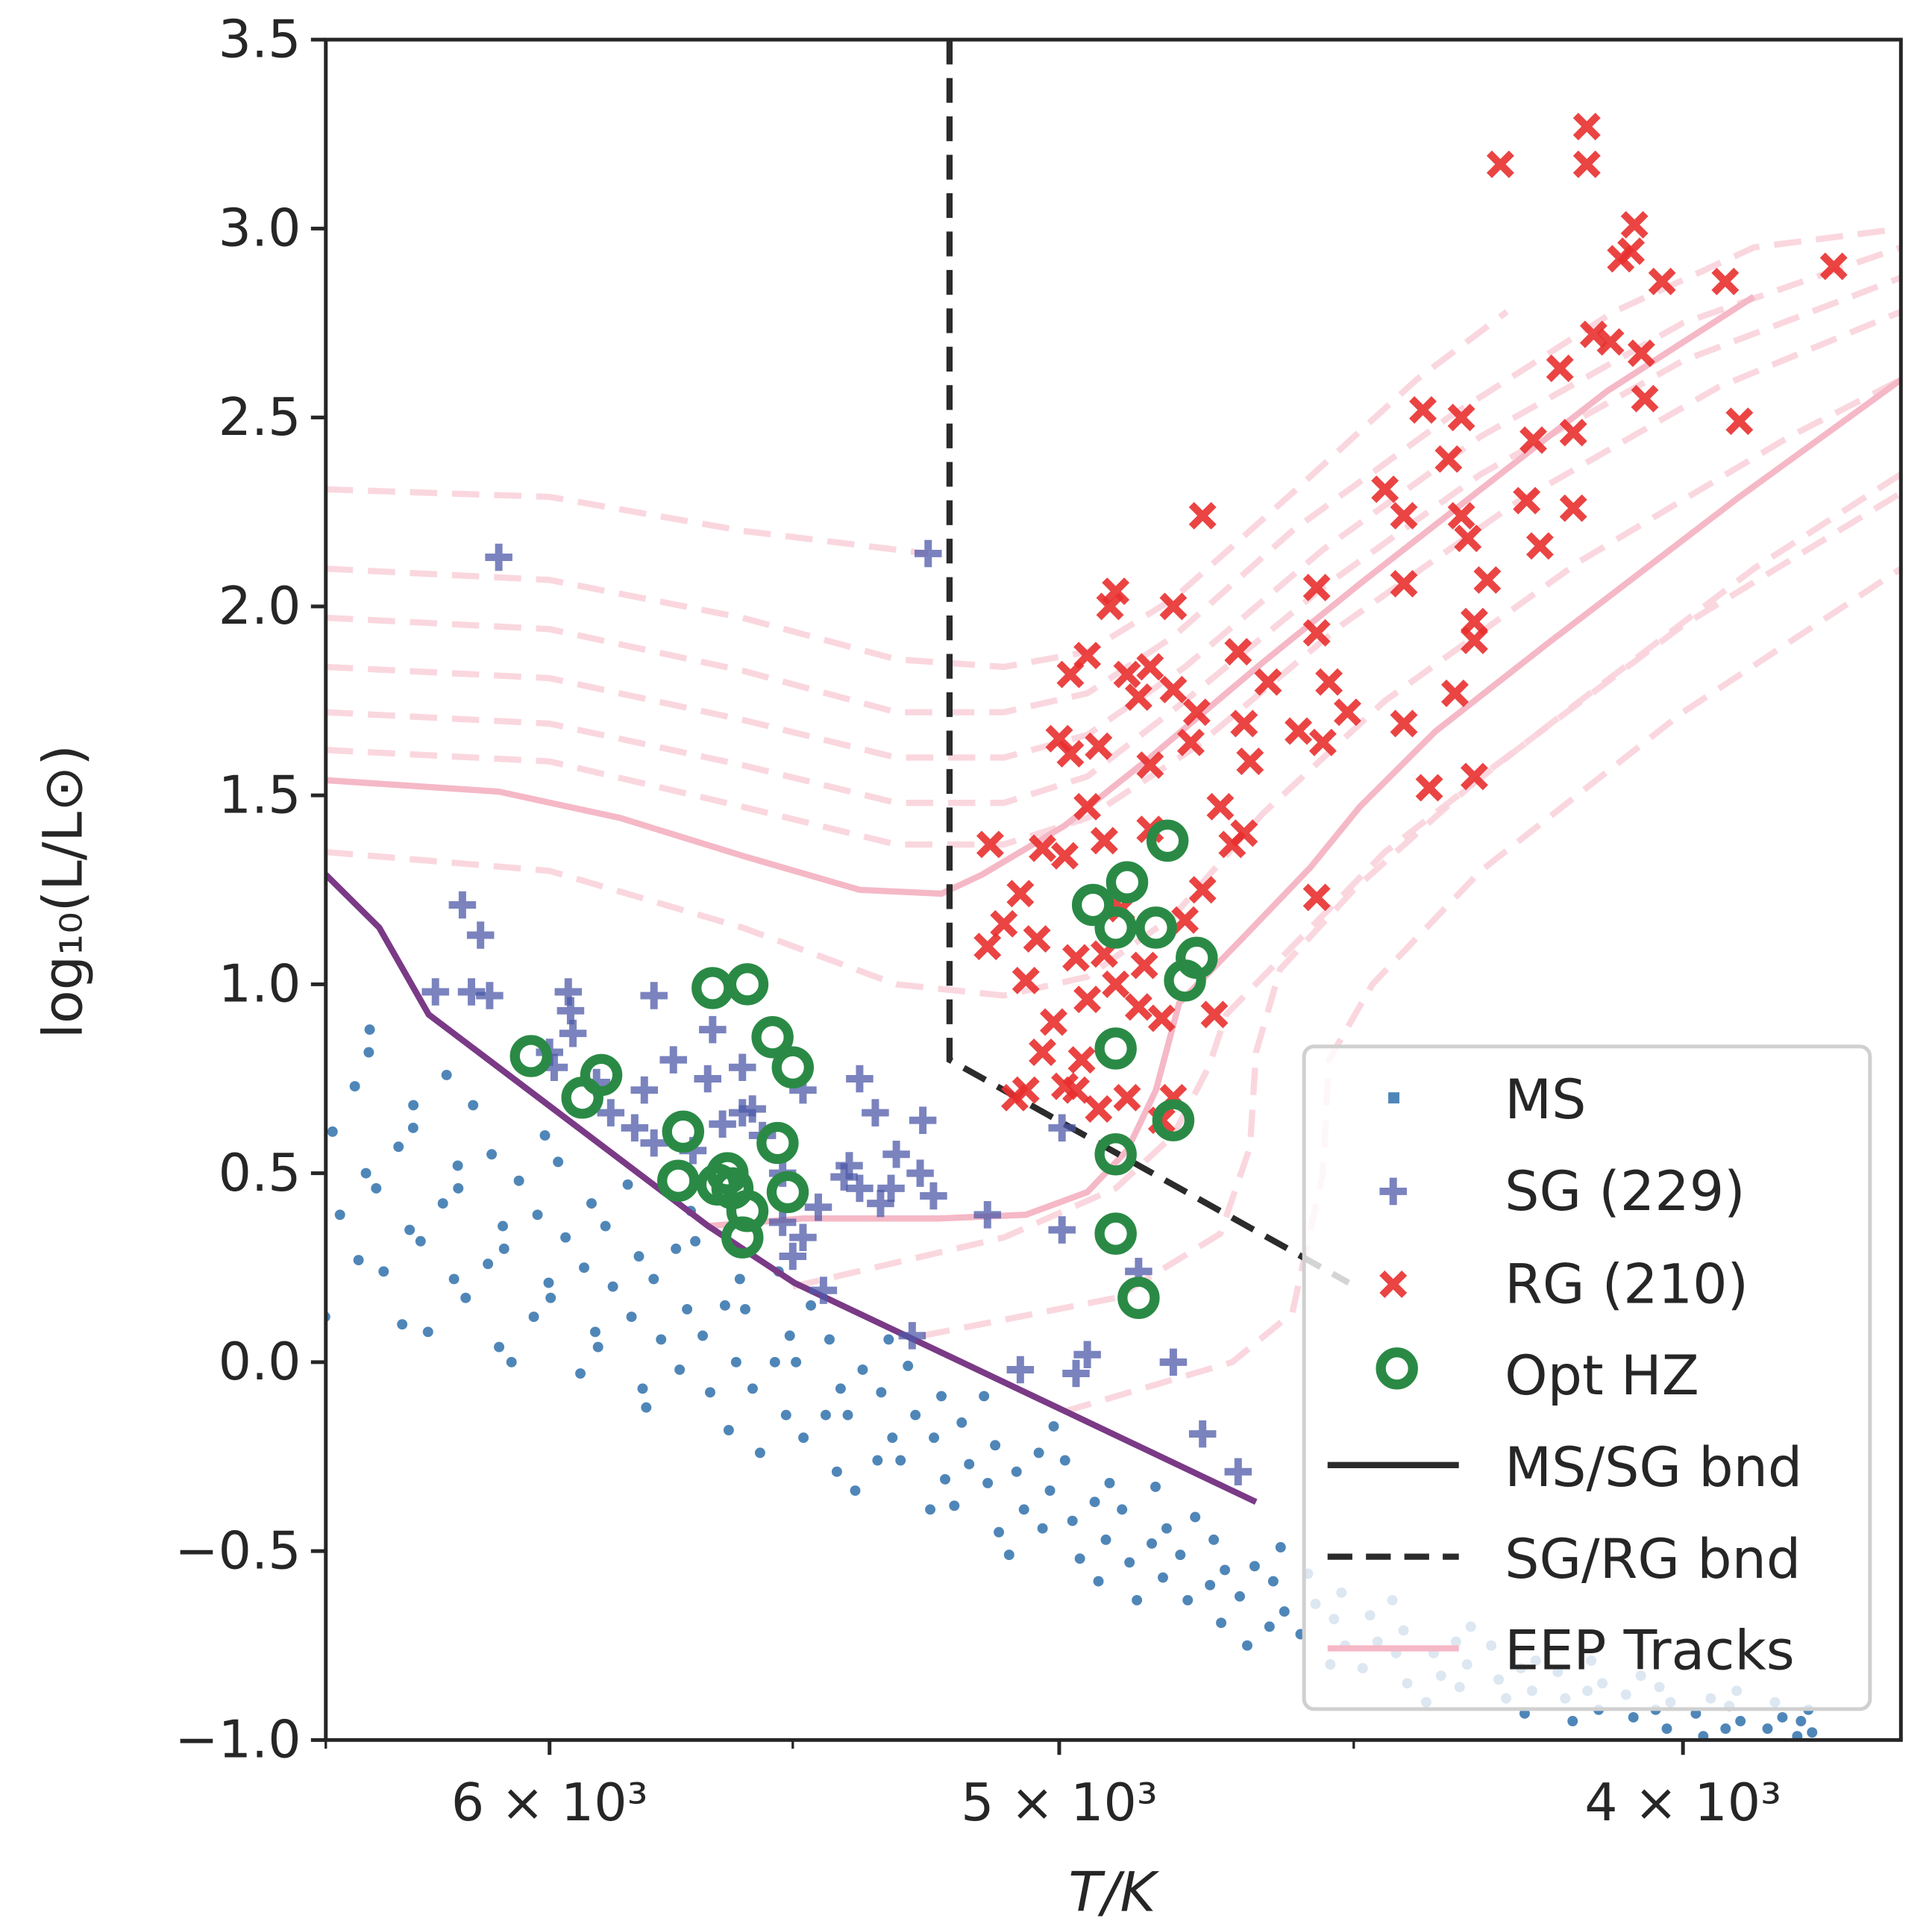 The height and width of the screenshot is (1927, 1932). I want to click on legend-rg-marker-icon, so click(1393, 1284).